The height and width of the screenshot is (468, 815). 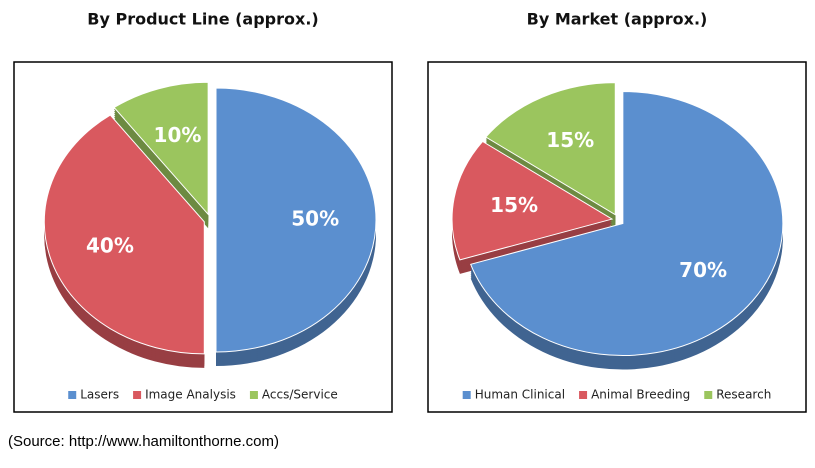 What do you see at coordinates (202, 19) in the screenshot?
I see `chart-title: By Product Line (approx.)` at bounding box center [202, 19].